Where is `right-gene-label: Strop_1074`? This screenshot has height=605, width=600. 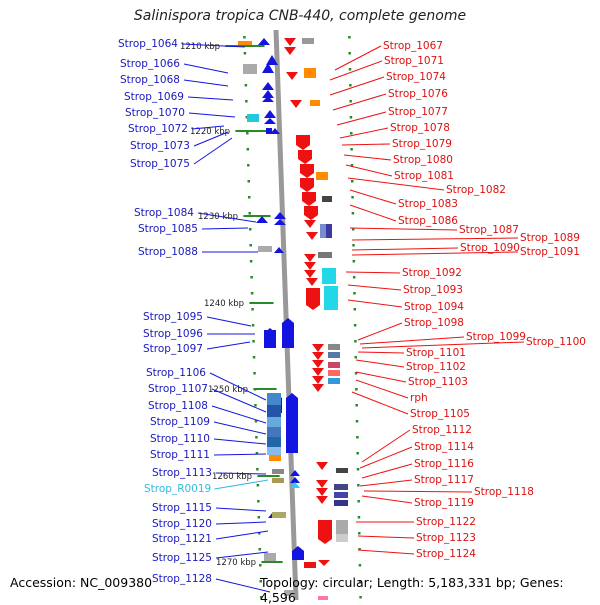 right-gene-label: Strop_1074 is located at coordinates (416, 77).